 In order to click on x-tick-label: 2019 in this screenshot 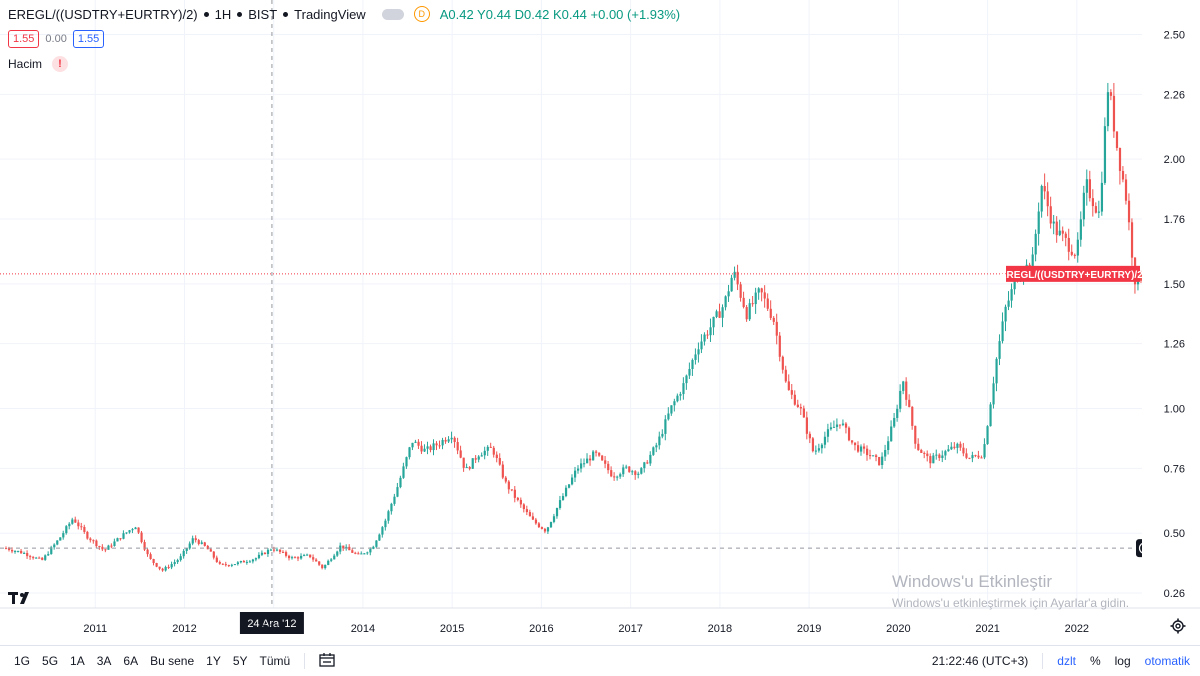, I will do `click(809, 629)`.